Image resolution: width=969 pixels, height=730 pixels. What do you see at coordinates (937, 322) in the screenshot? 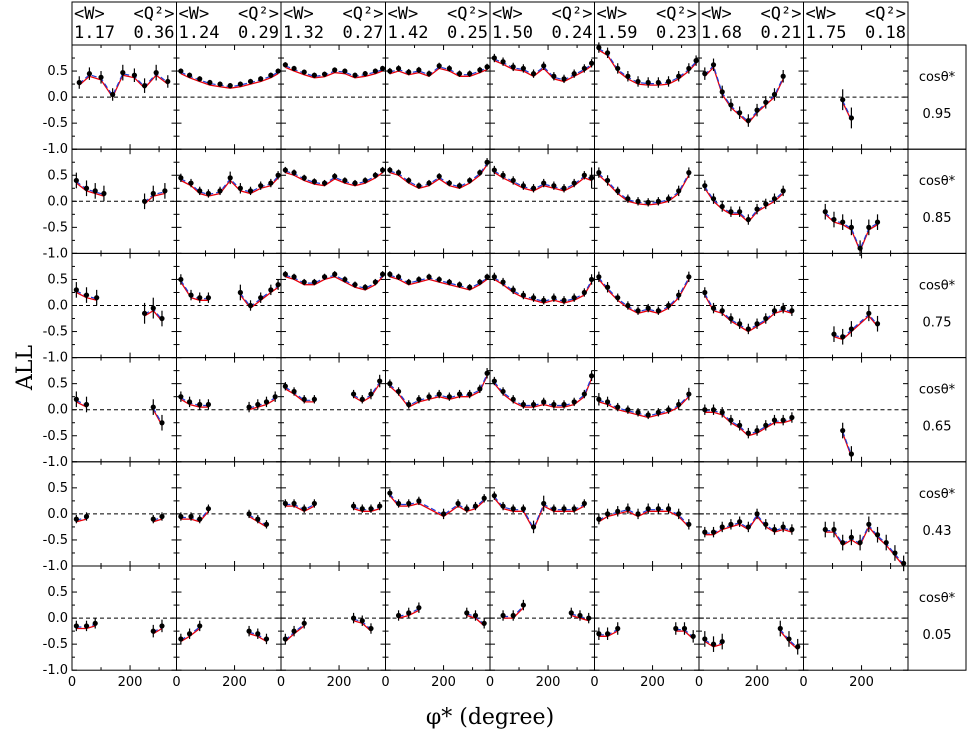
I see `row-label-value: 0.75` at bounding box center [937, 322].